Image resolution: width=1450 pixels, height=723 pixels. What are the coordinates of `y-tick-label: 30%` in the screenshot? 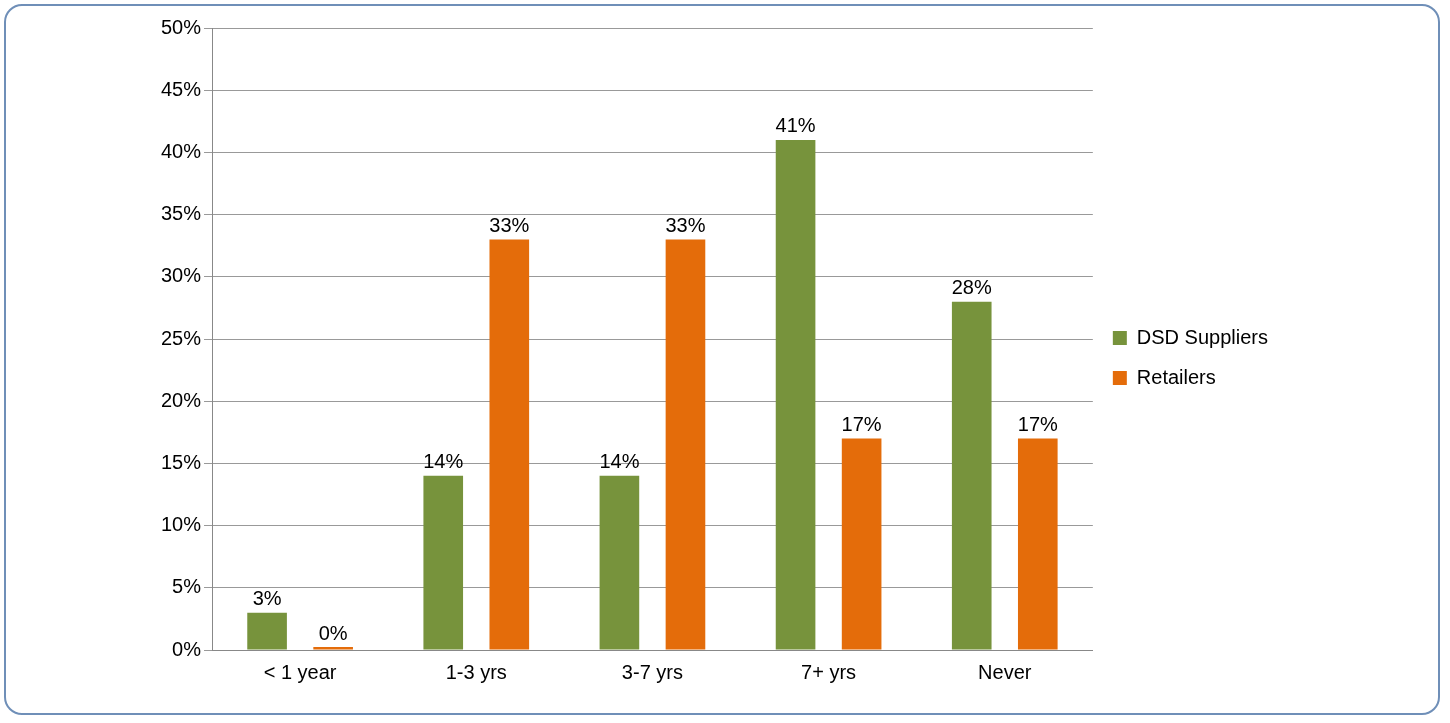 It's located at (181, 275).